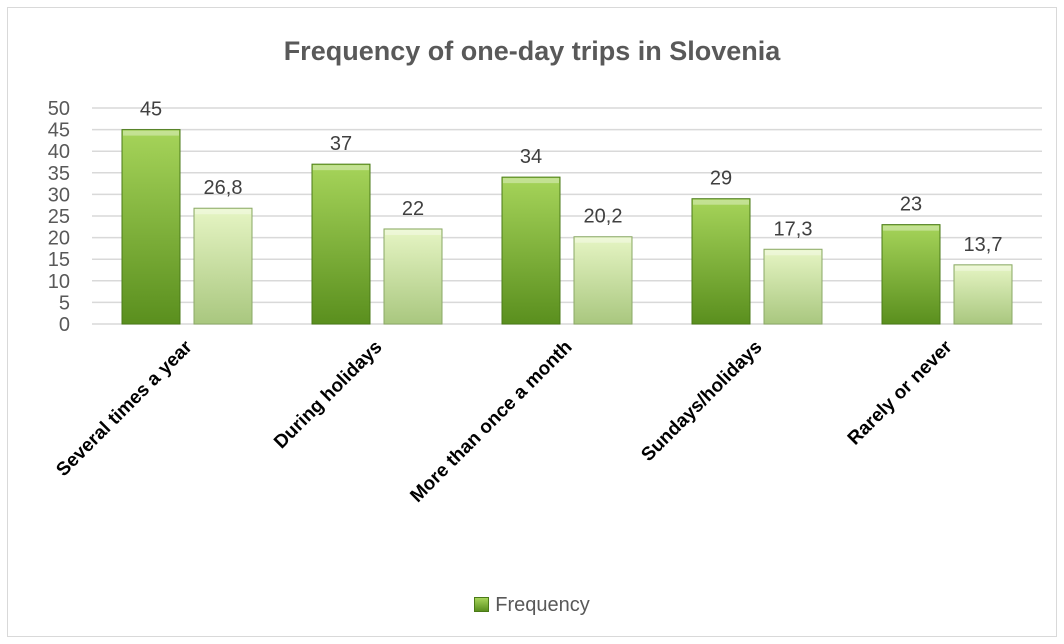  Describe the element at coordinates (59, 195) in the screenshot. I see `y-tick-label: 30` at that location.